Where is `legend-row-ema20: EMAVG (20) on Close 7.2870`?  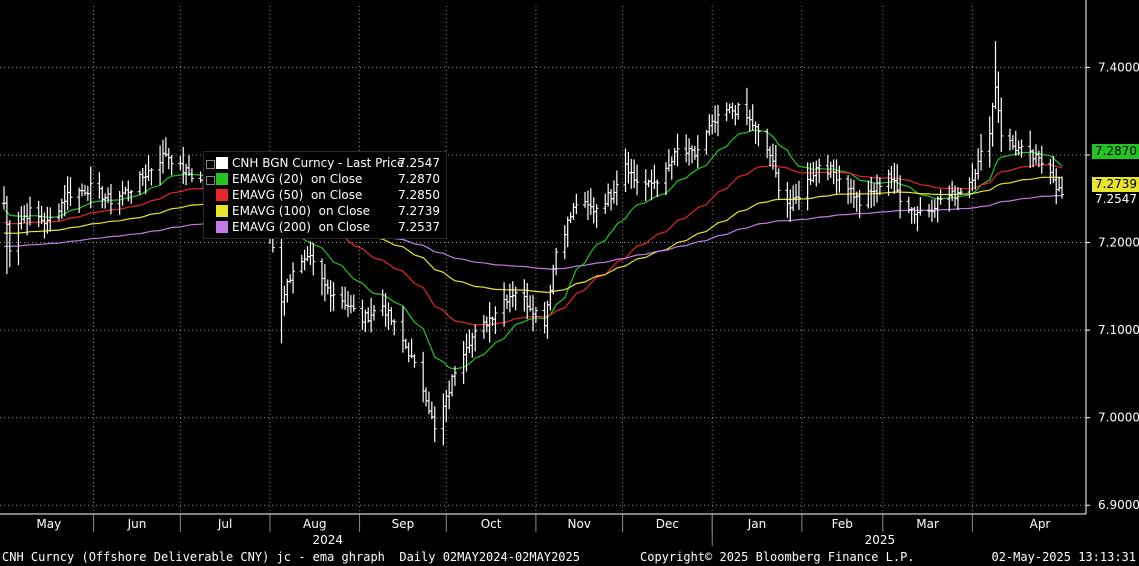
legend-row-ema20: EMAVG (20) on Close 7.2870 is located at coordinates (325, 179).